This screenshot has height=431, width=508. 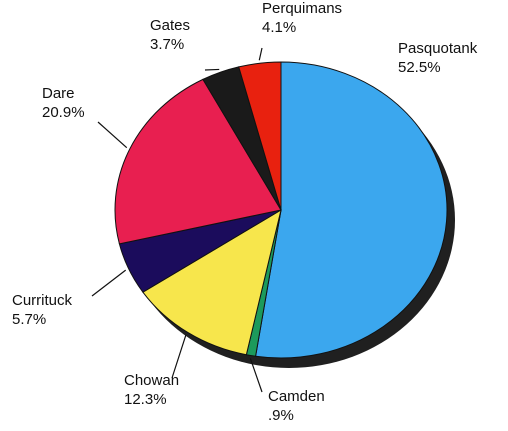 What do you see at coordinates (281, 415) in the screenshot?
I see `slice-value-label: .9%` at bounding box center [281, 415].